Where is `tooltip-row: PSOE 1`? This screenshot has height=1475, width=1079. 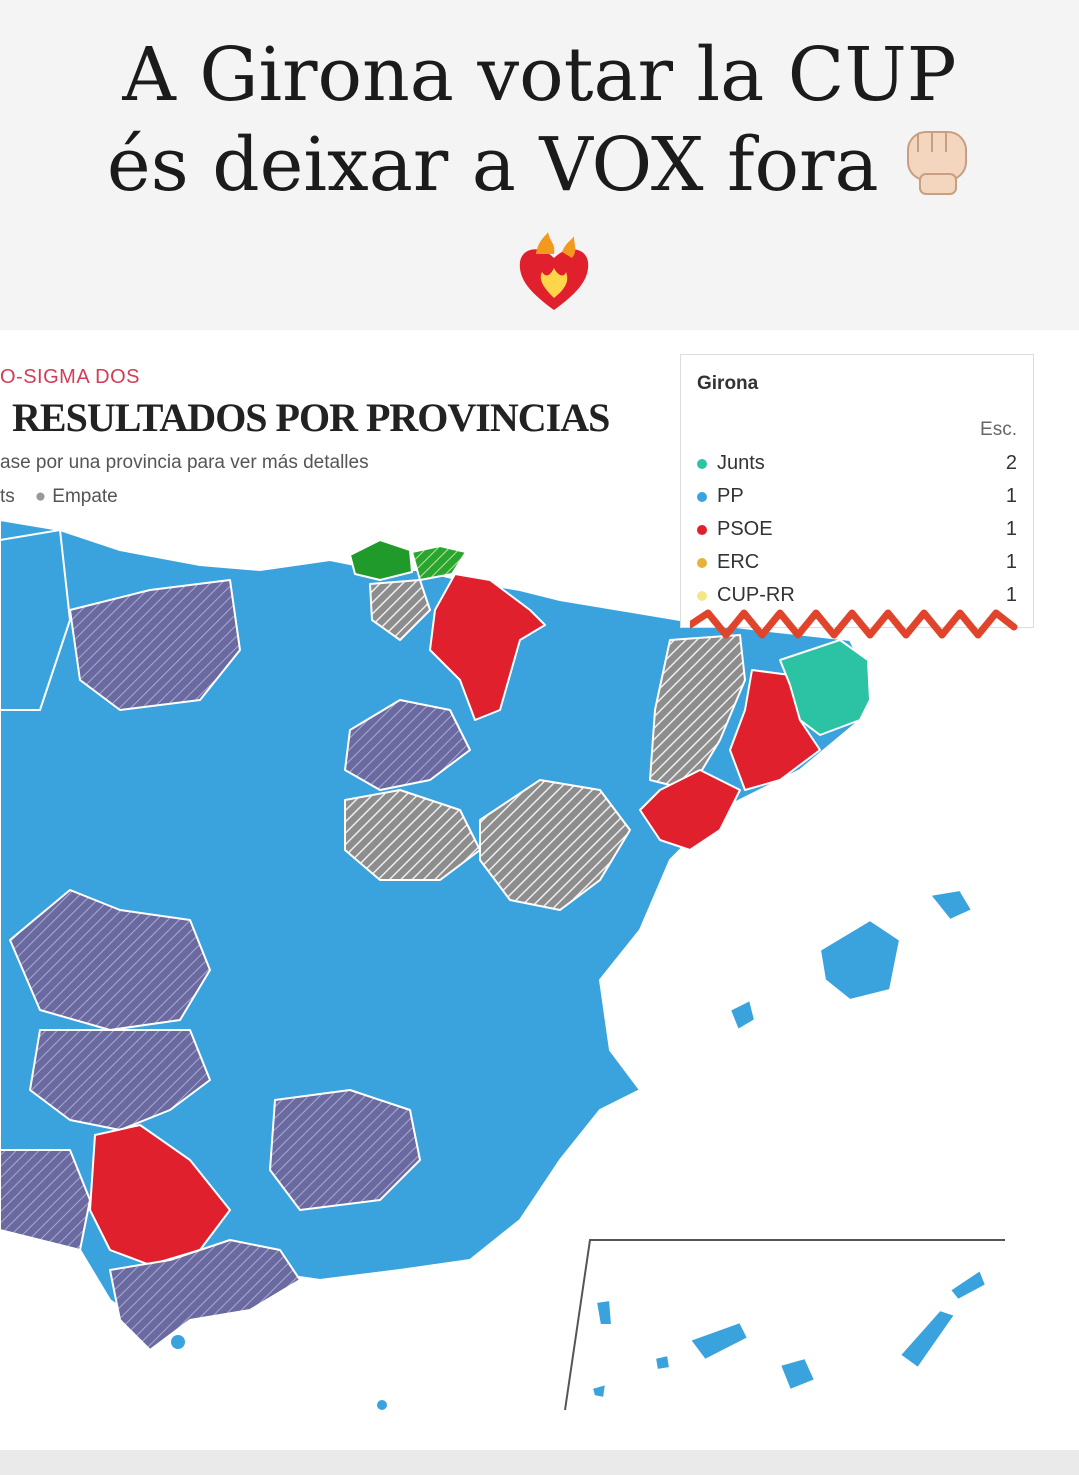
tooltip-row: PSOE 1 is located at coordinates (857, 529).